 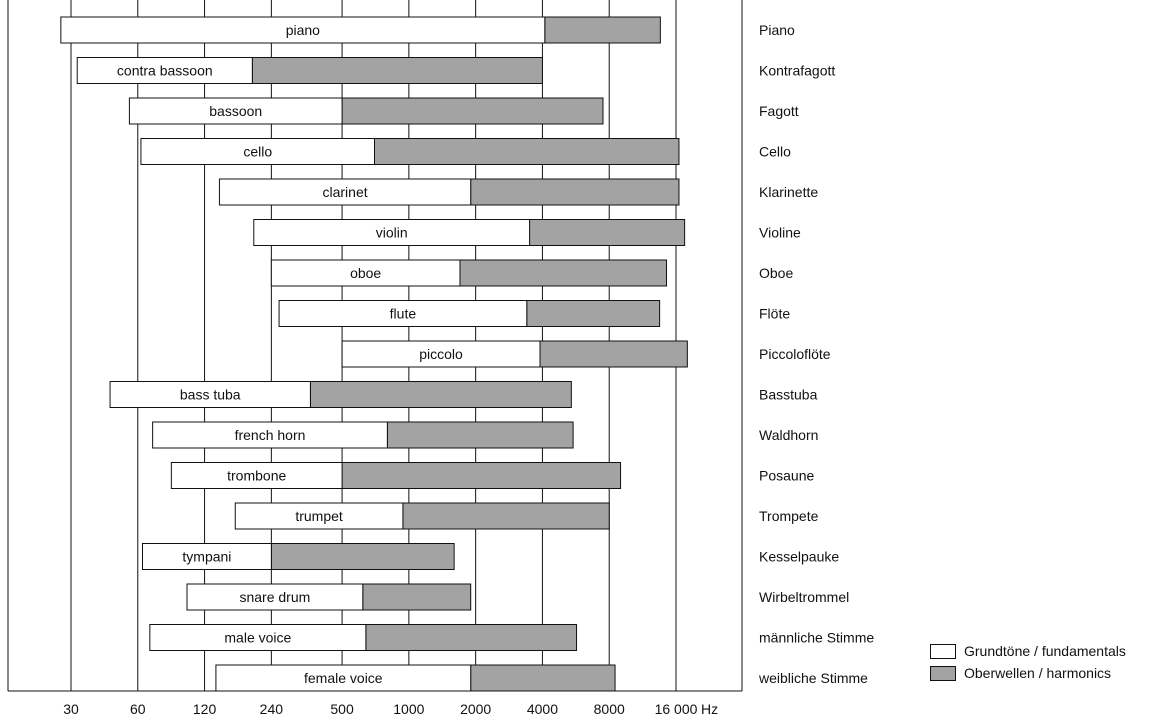 What do you see at coordinates (343, 678) in the screenshot?
I see `instrument-label-en: female voice` at bounding box center [343, 678].